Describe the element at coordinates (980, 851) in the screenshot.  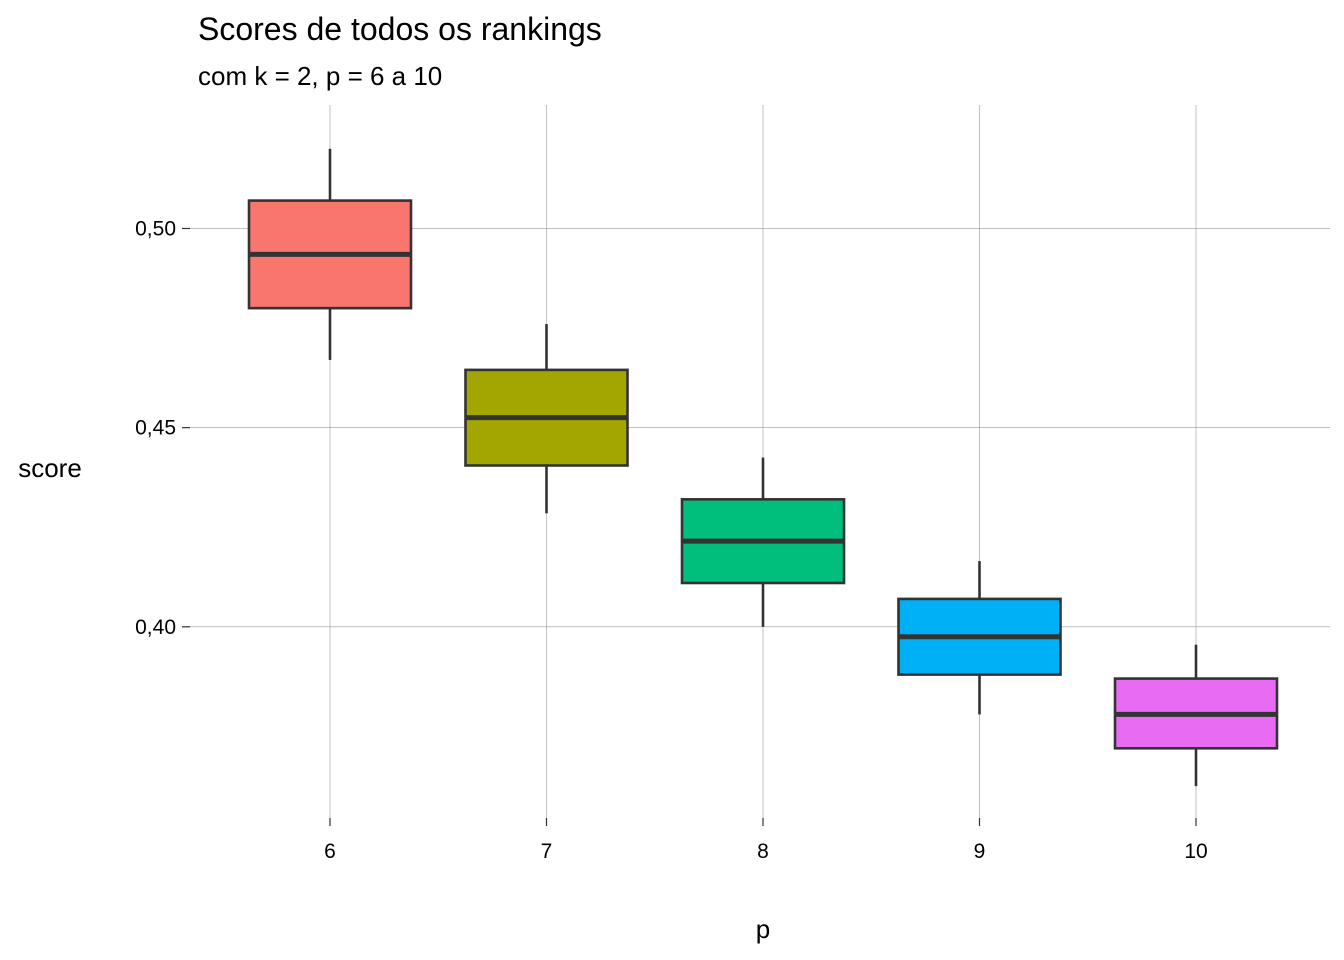
I see `x-tick-label: 9` at that location.